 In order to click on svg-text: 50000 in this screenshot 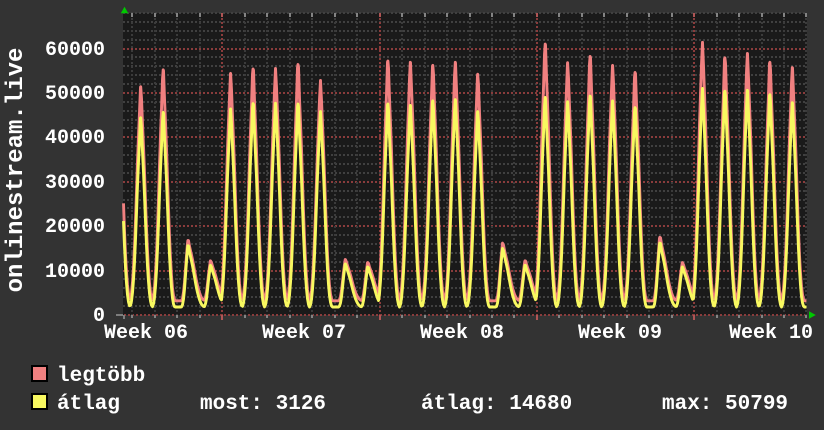, I will do `click(75, 94)`.